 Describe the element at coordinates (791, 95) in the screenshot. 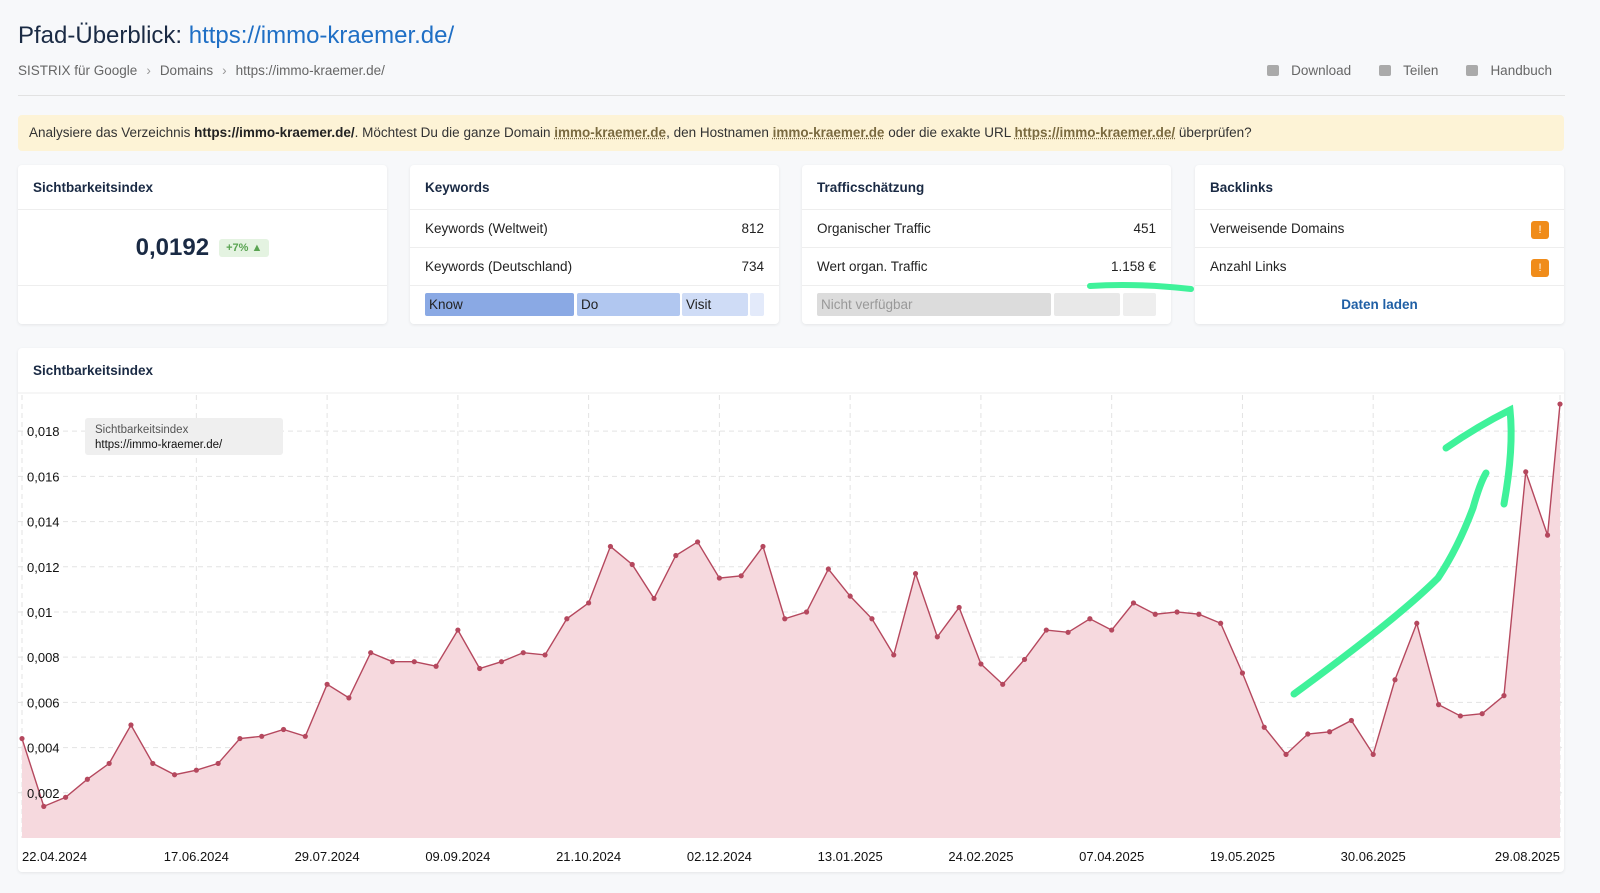

I see `divider` at that location.